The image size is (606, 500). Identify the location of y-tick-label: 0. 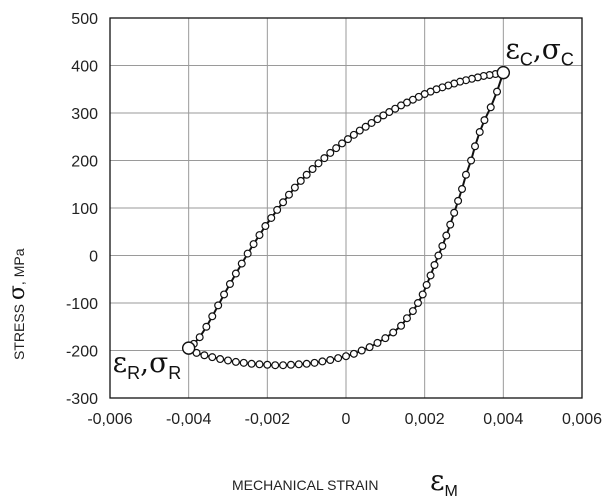
(93, 257).